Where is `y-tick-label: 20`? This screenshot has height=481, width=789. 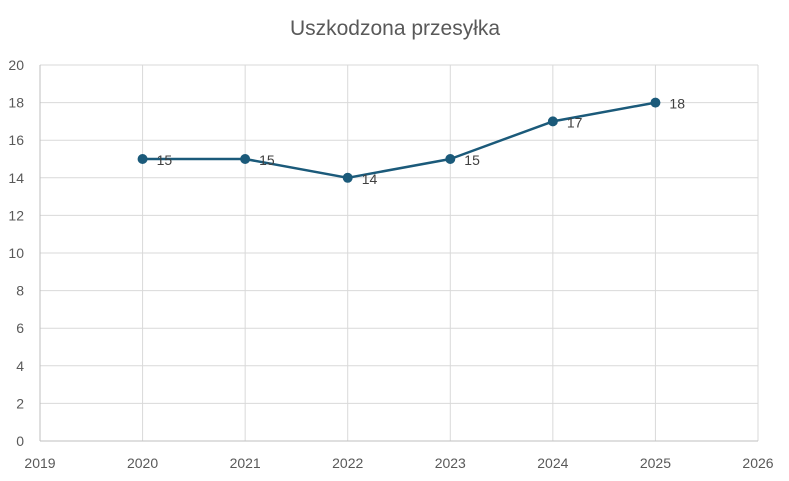 y-tick-label: 20 is located at coordinates (16, 65).